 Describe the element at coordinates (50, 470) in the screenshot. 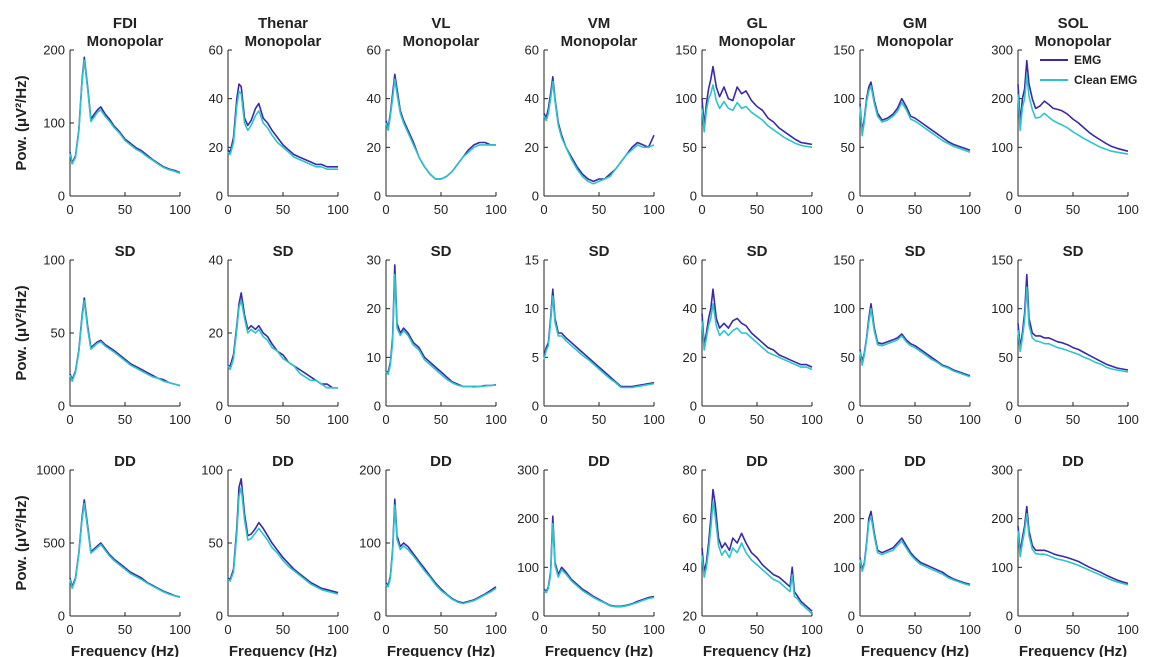

I see `y-tick-label: 1000` at that location.